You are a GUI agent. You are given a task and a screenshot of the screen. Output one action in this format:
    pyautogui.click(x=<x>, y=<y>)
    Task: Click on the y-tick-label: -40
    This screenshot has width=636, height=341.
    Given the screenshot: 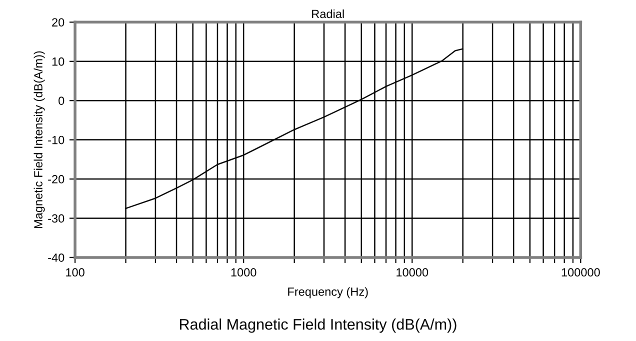 What is the action you would take?
    pyautogui.click(x=56, y=257)
    